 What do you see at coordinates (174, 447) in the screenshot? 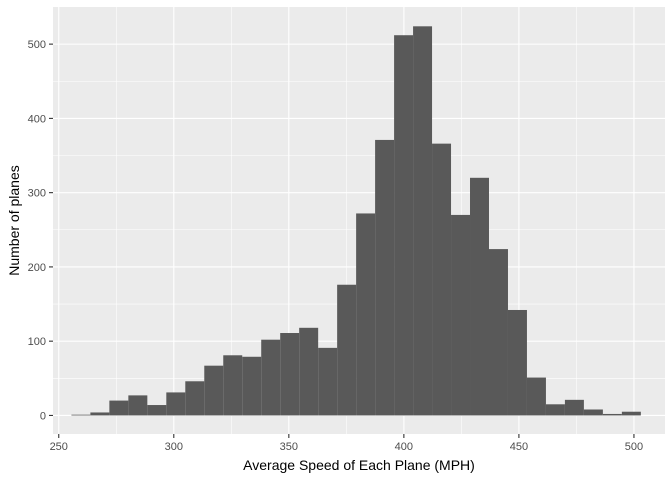
I see `x-tick-label: 300` at bounding box center [174, 447].